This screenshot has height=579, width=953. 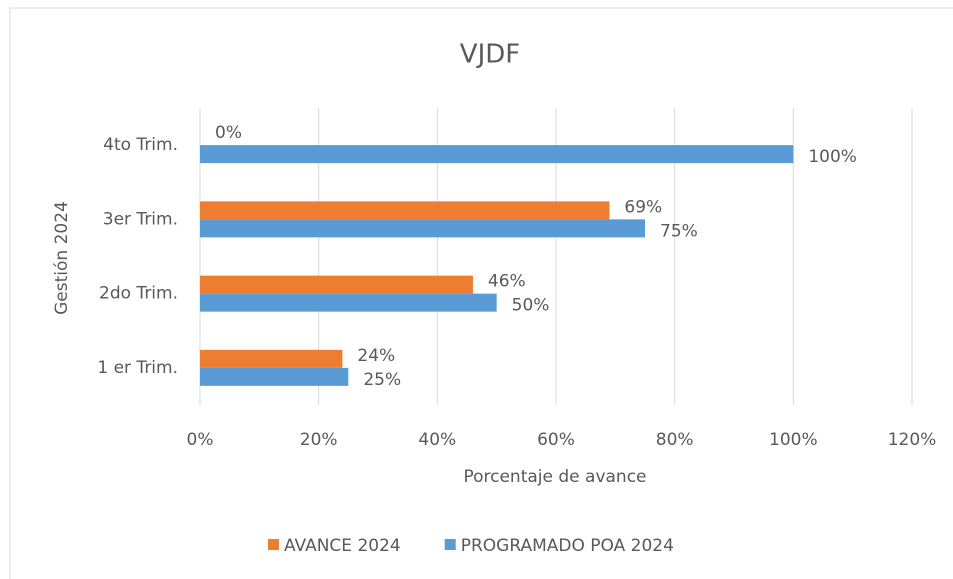 I want to click on x-tick-label: 20%, so click(x=319, y=440).